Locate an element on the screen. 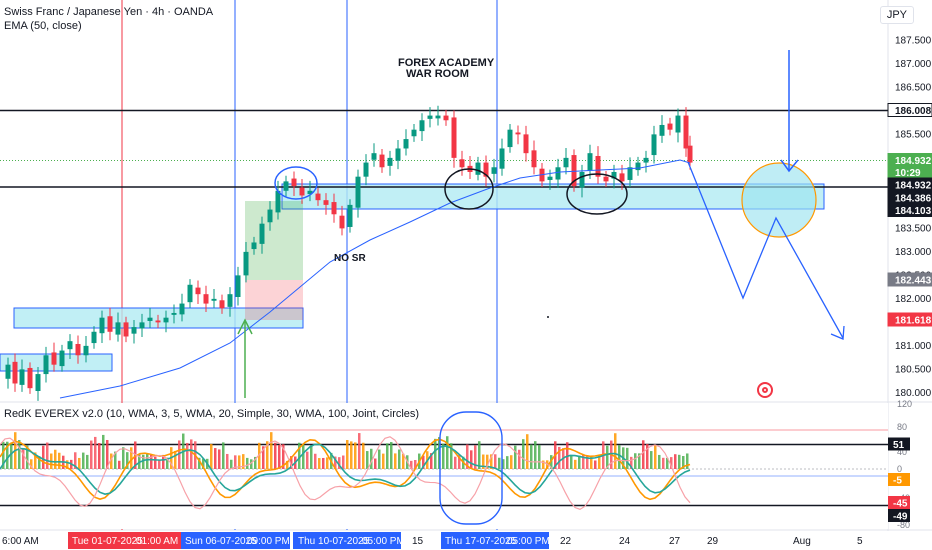 The height and width of the screenshot is (550, 932). currency-button: JPY is located at coordinates (896, 15).